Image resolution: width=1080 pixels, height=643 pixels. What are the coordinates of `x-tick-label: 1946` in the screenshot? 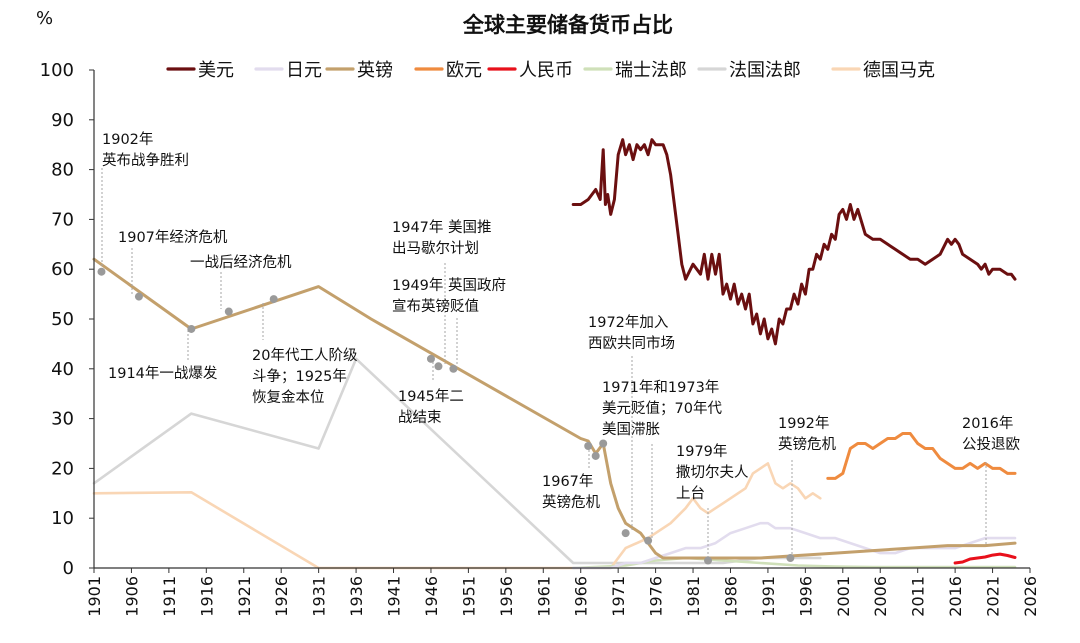 It's located at (431, 596).